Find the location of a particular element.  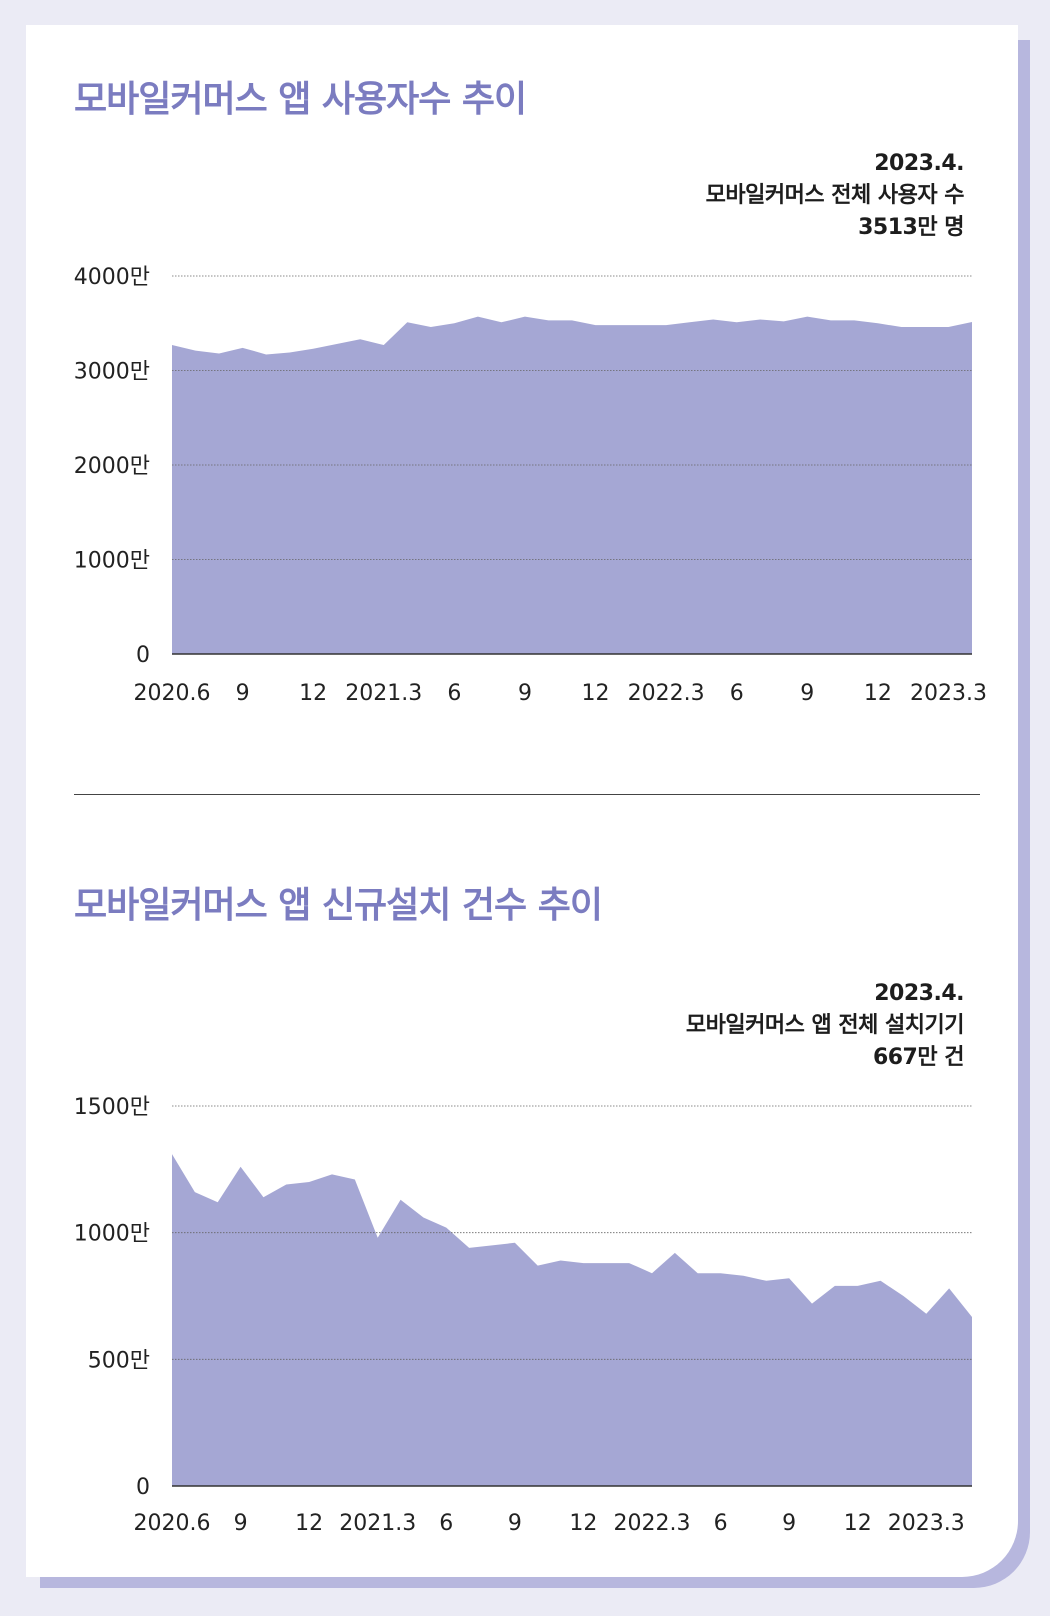

chart2-note-date: 2023.4. is located at coordinates (919, 993).